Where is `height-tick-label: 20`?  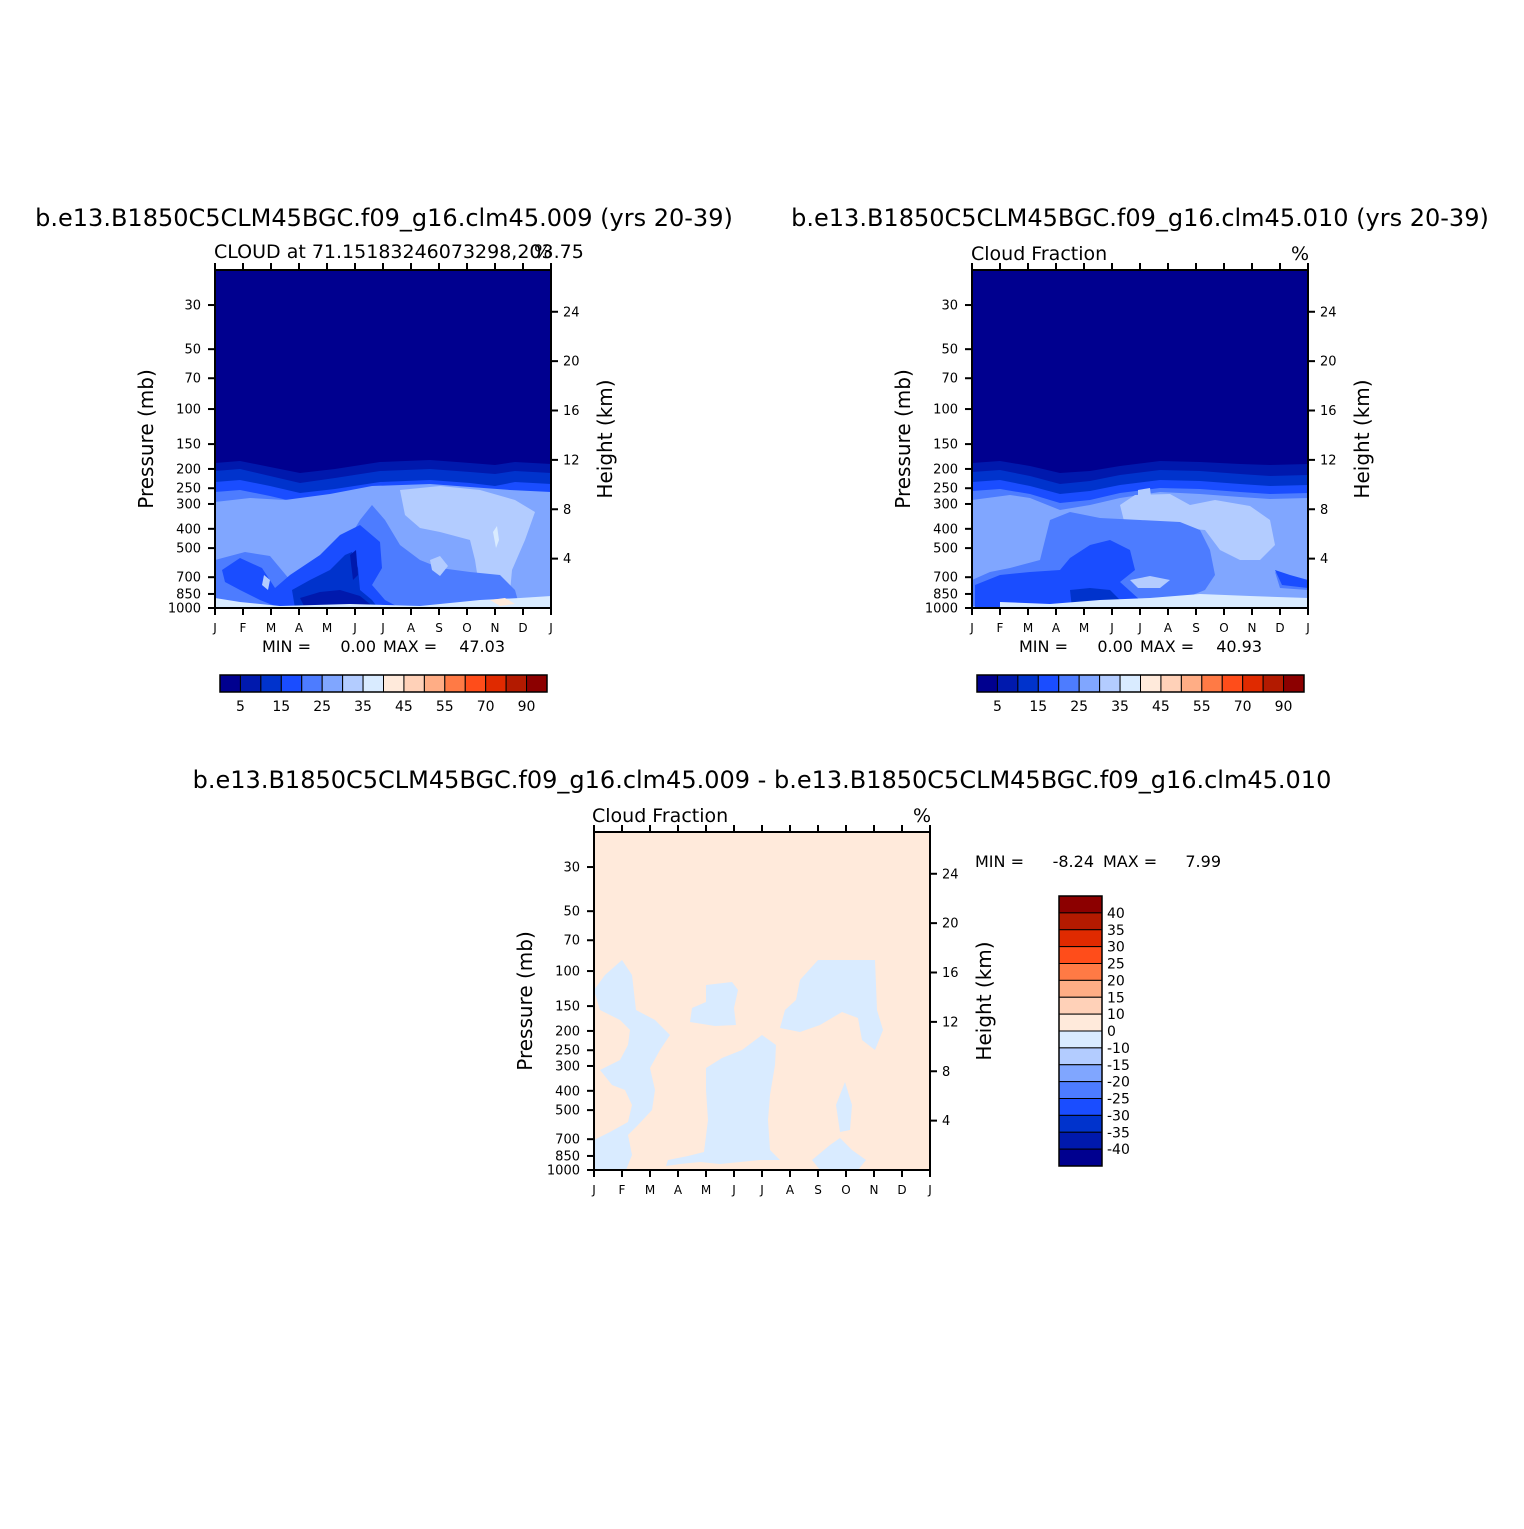
height-tick-label: 20 is located at coordinates (1328, 362).